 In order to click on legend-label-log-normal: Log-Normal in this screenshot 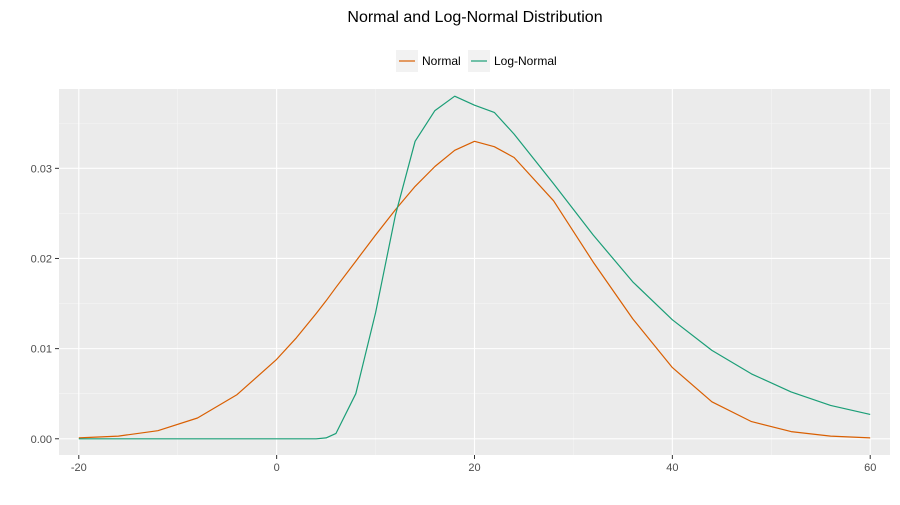, I will do `click(525, 61)`.